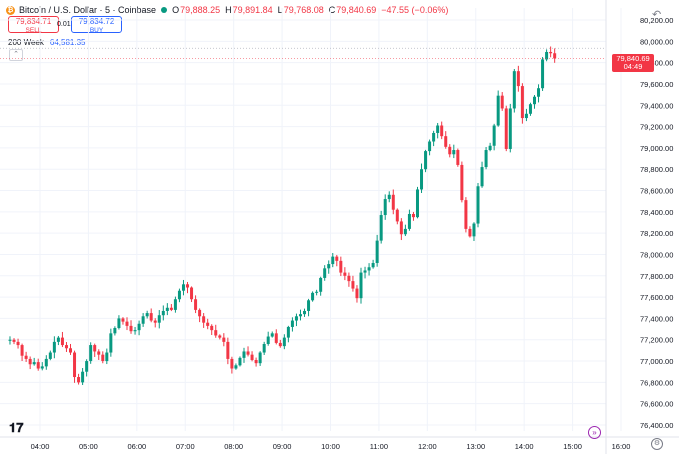 This screenshot has width=679, height=454. Describe the element at coordinates (656, 148) in the screenshot. I see `y-tick-label: 79,000.00` at that location.